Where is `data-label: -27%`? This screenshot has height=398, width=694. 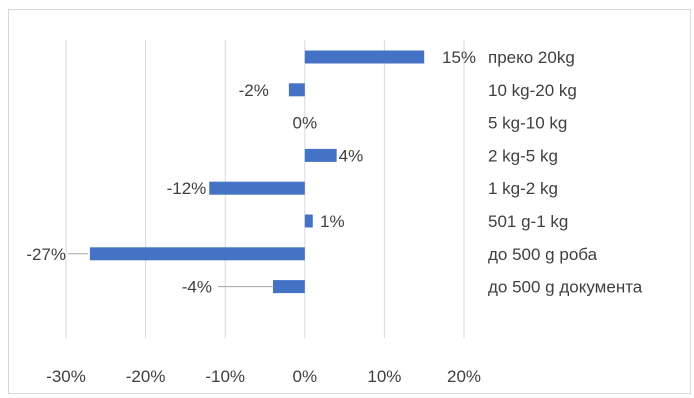
data-label: -27% is located at coordinates (46, 254).